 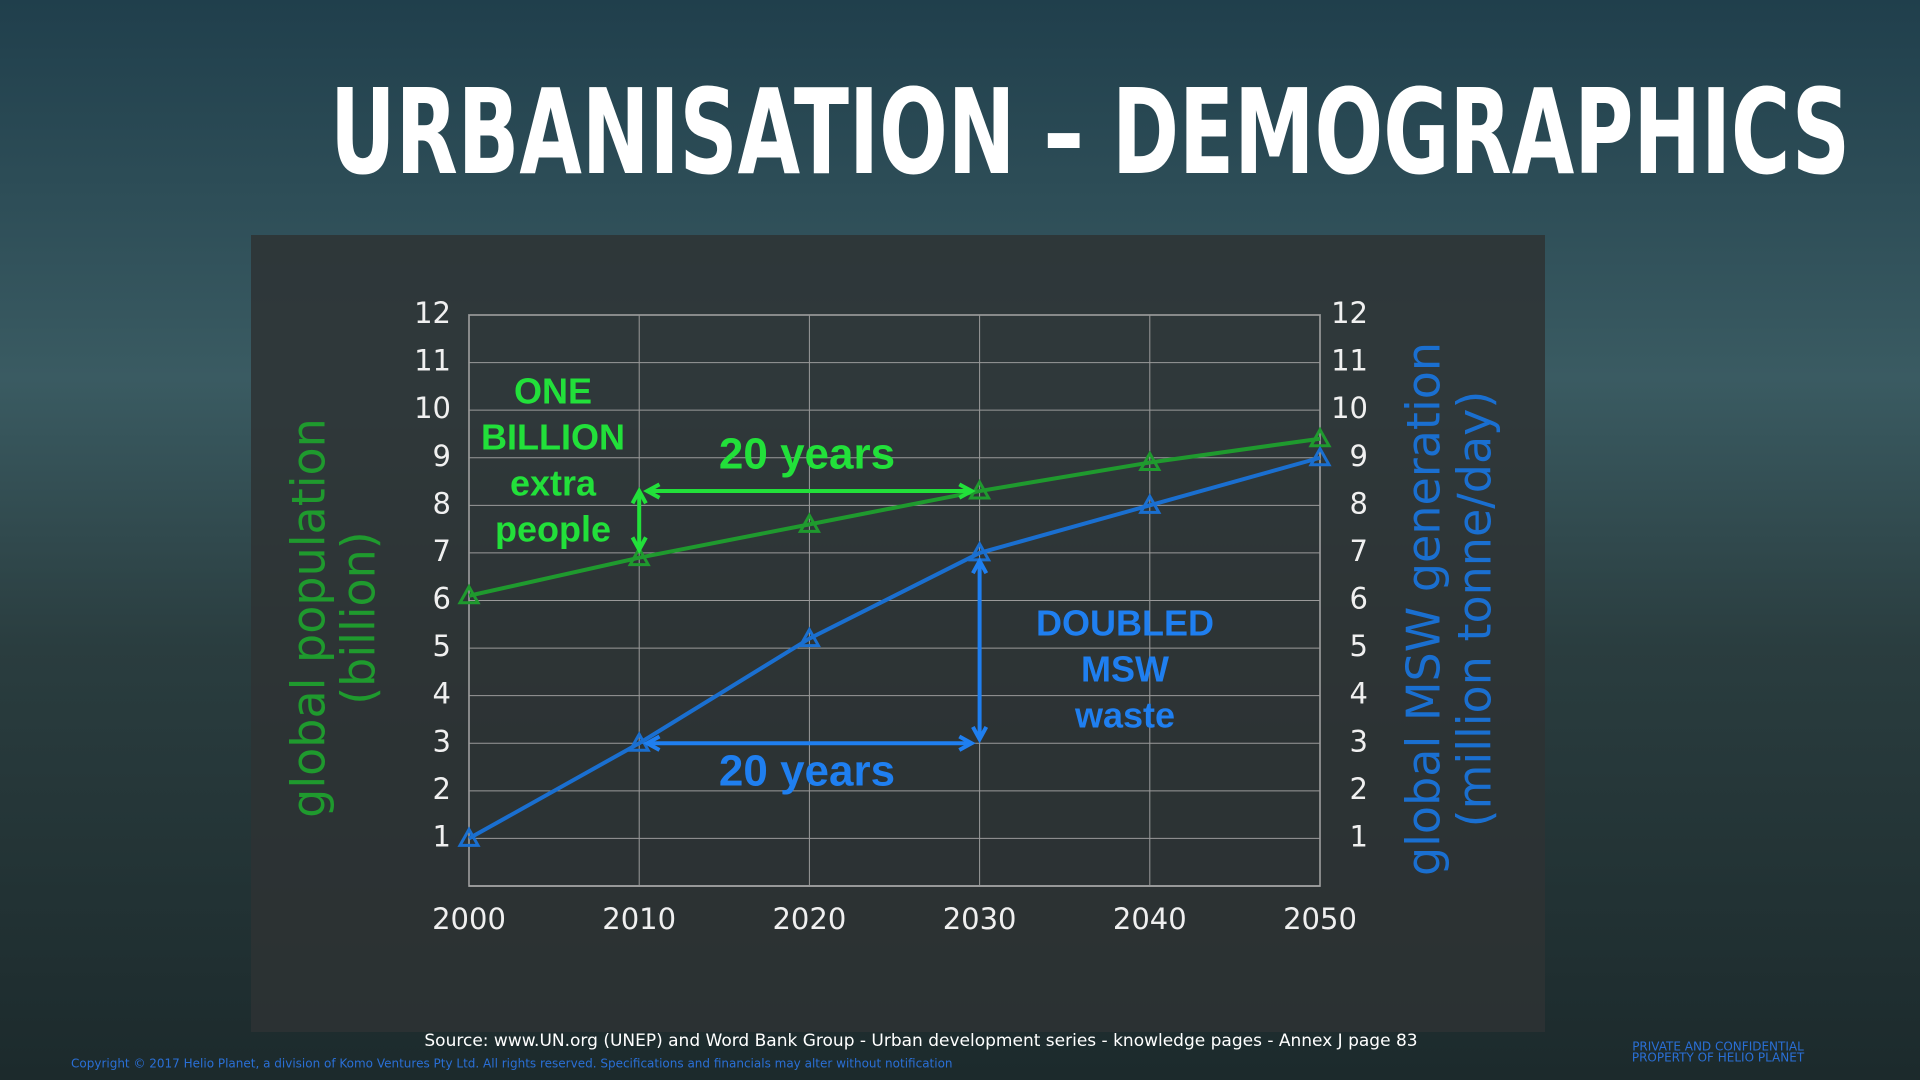 I want to click on annotation: MSW, so click(x=1125, y=669).